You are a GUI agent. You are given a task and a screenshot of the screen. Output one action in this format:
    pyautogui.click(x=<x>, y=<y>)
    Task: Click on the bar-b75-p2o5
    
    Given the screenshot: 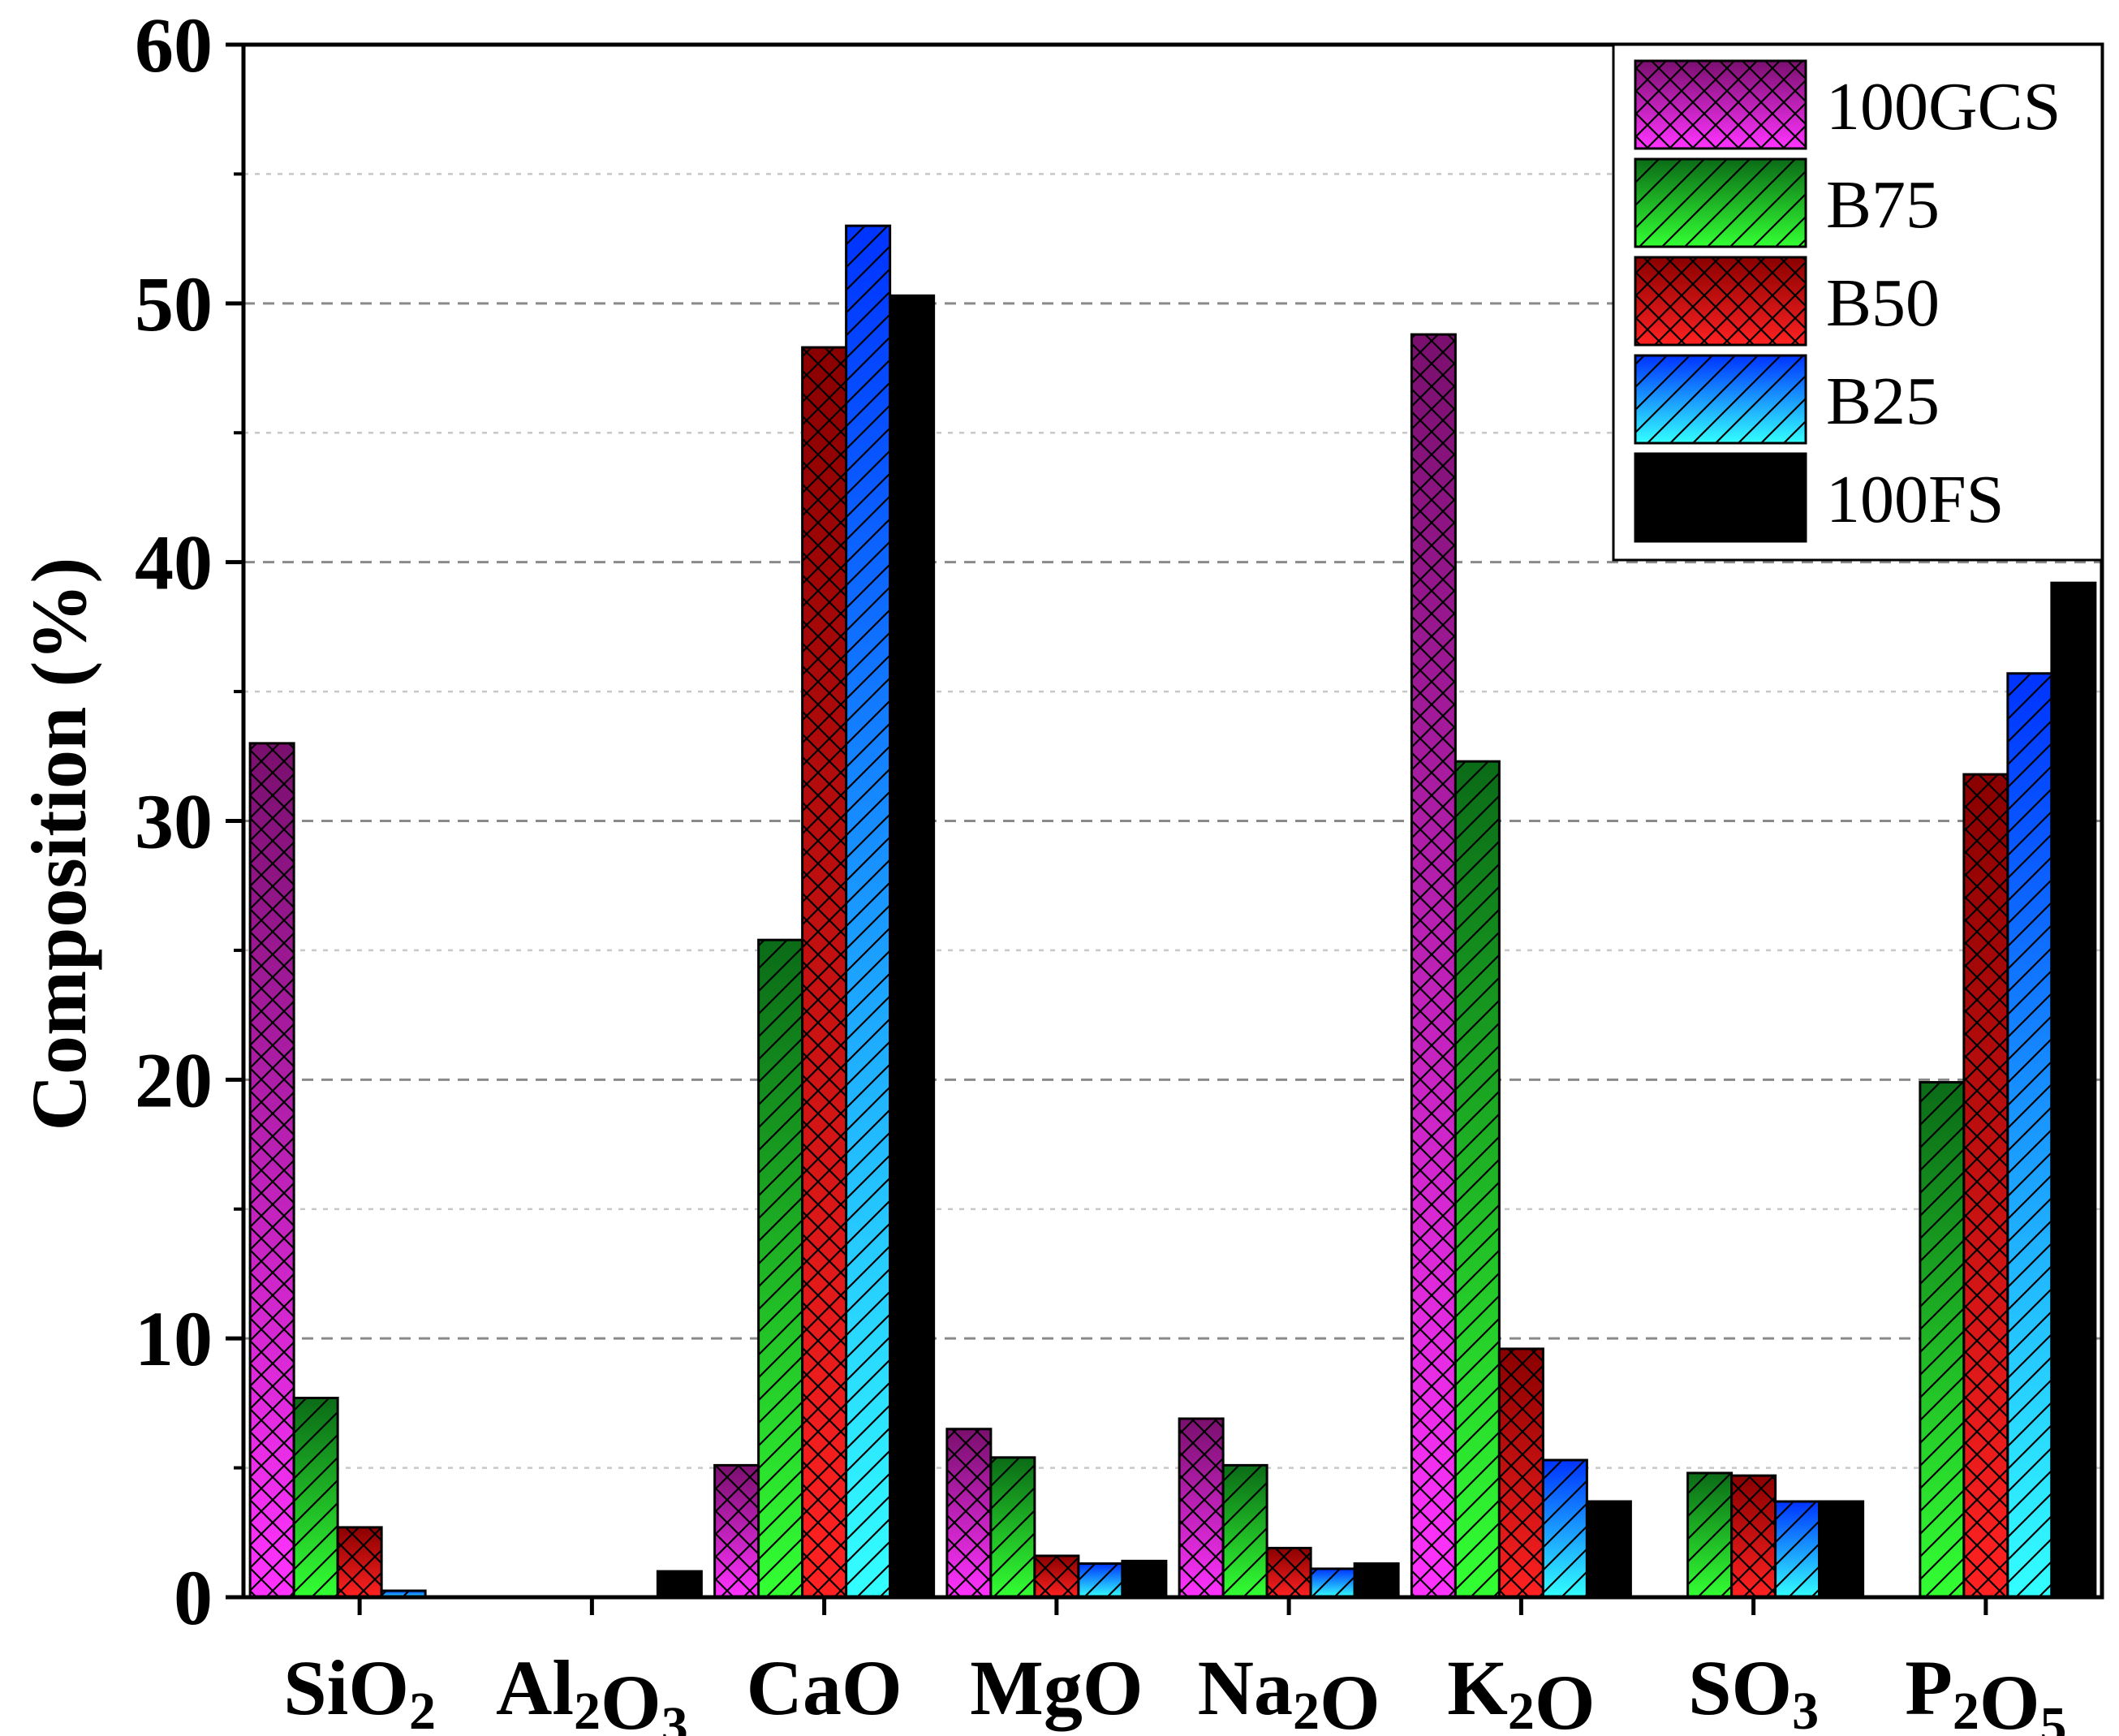 What is the action you would take?
    pyautogui.click(x=1943, y=1340)
    